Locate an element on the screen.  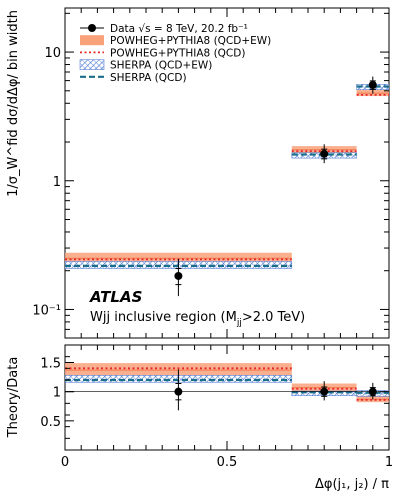
x-axis-title: Δφ(j₁, j₂) / π is located at coordinates (352, 484).